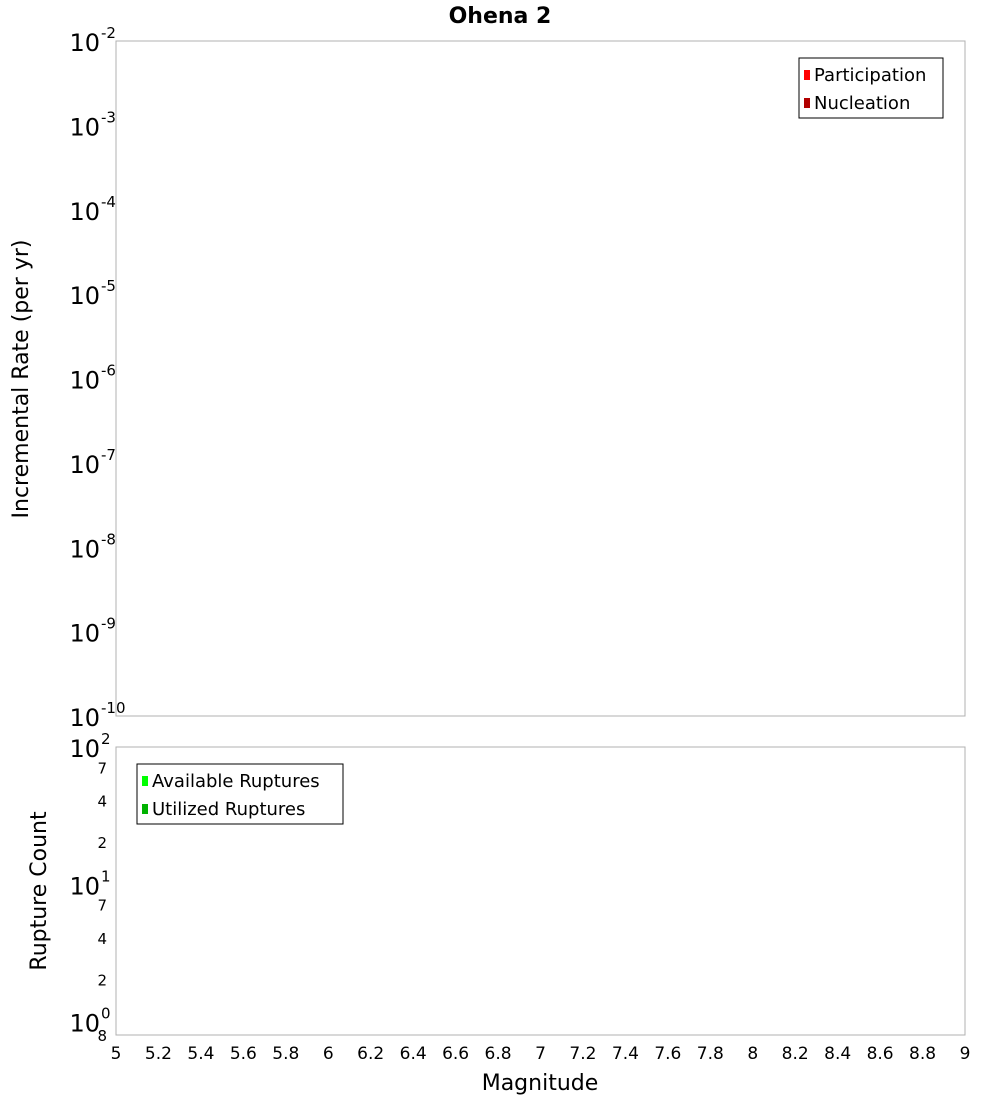 The image size is (1000, 1100). I want to click on y-tick-label: 10 0, so click(89, 1021).